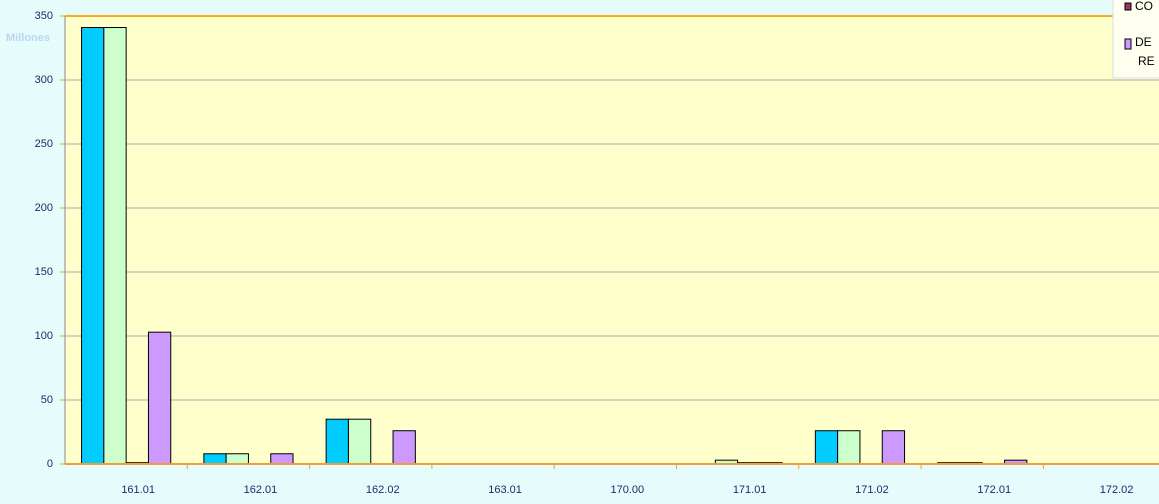 This screenshot has height=504, width=1159. What do you see at coordinates (44, 272) in the screenshot?
I see `y-tick-label: 150` at bounding box center [44, 272].